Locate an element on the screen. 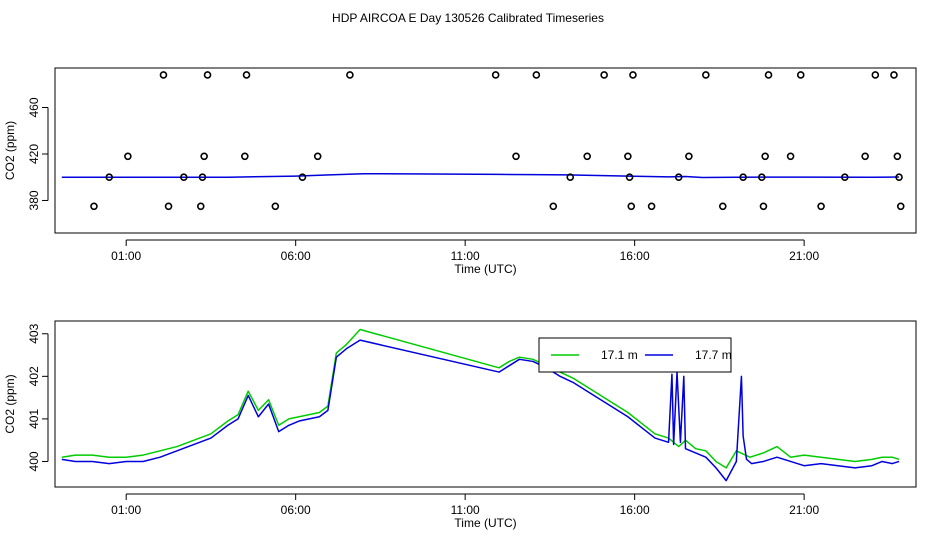 The image size is (936, 540). y-tick-label: 420 is located at coordinates (34, 154).